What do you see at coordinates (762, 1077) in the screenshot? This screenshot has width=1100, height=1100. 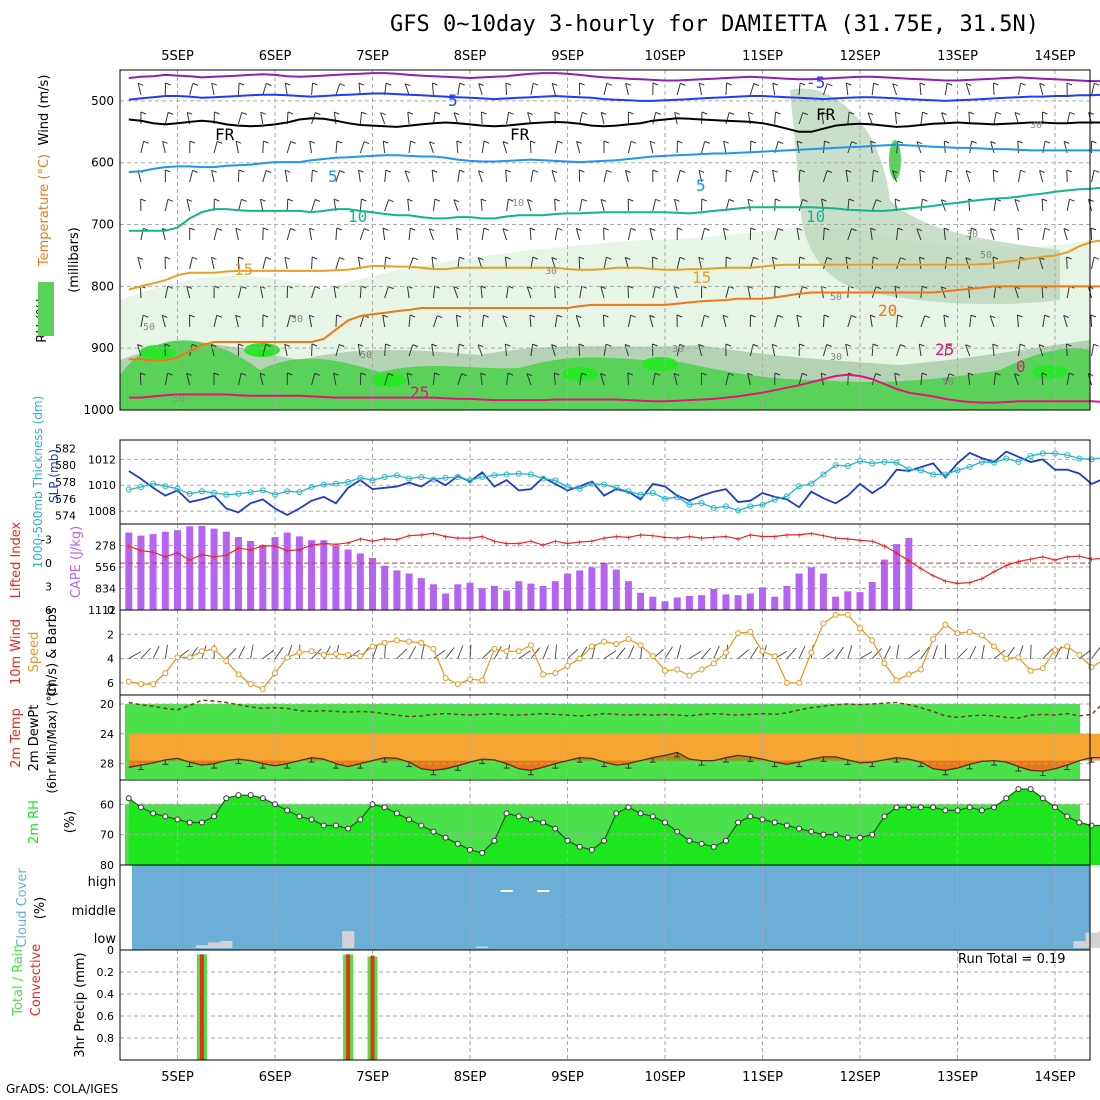 I see `bottom-date-label: 11SEP` at bounding box center [762, 1077].